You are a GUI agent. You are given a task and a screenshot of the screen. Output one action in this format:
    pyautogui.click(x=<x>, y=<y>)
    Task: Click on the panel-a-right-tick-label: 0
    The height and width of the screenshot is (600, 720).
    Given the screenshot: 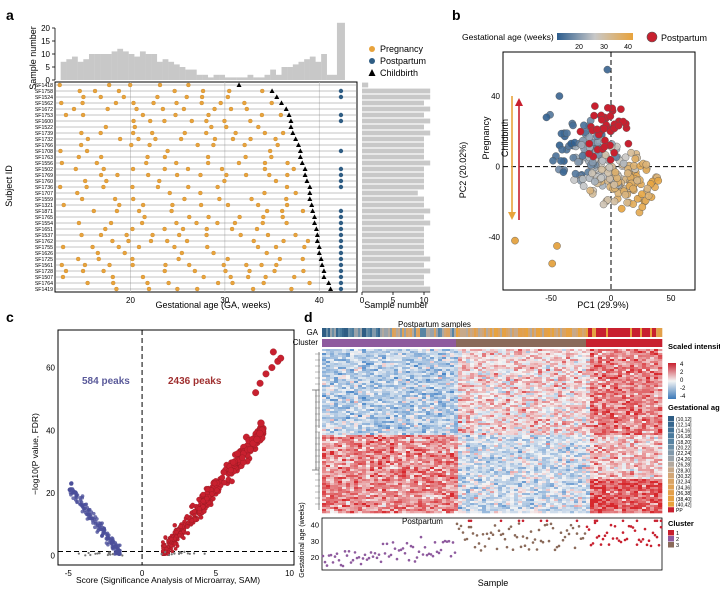 What is the action you would take?
    pyautogui.click(x=362, y=300)
    